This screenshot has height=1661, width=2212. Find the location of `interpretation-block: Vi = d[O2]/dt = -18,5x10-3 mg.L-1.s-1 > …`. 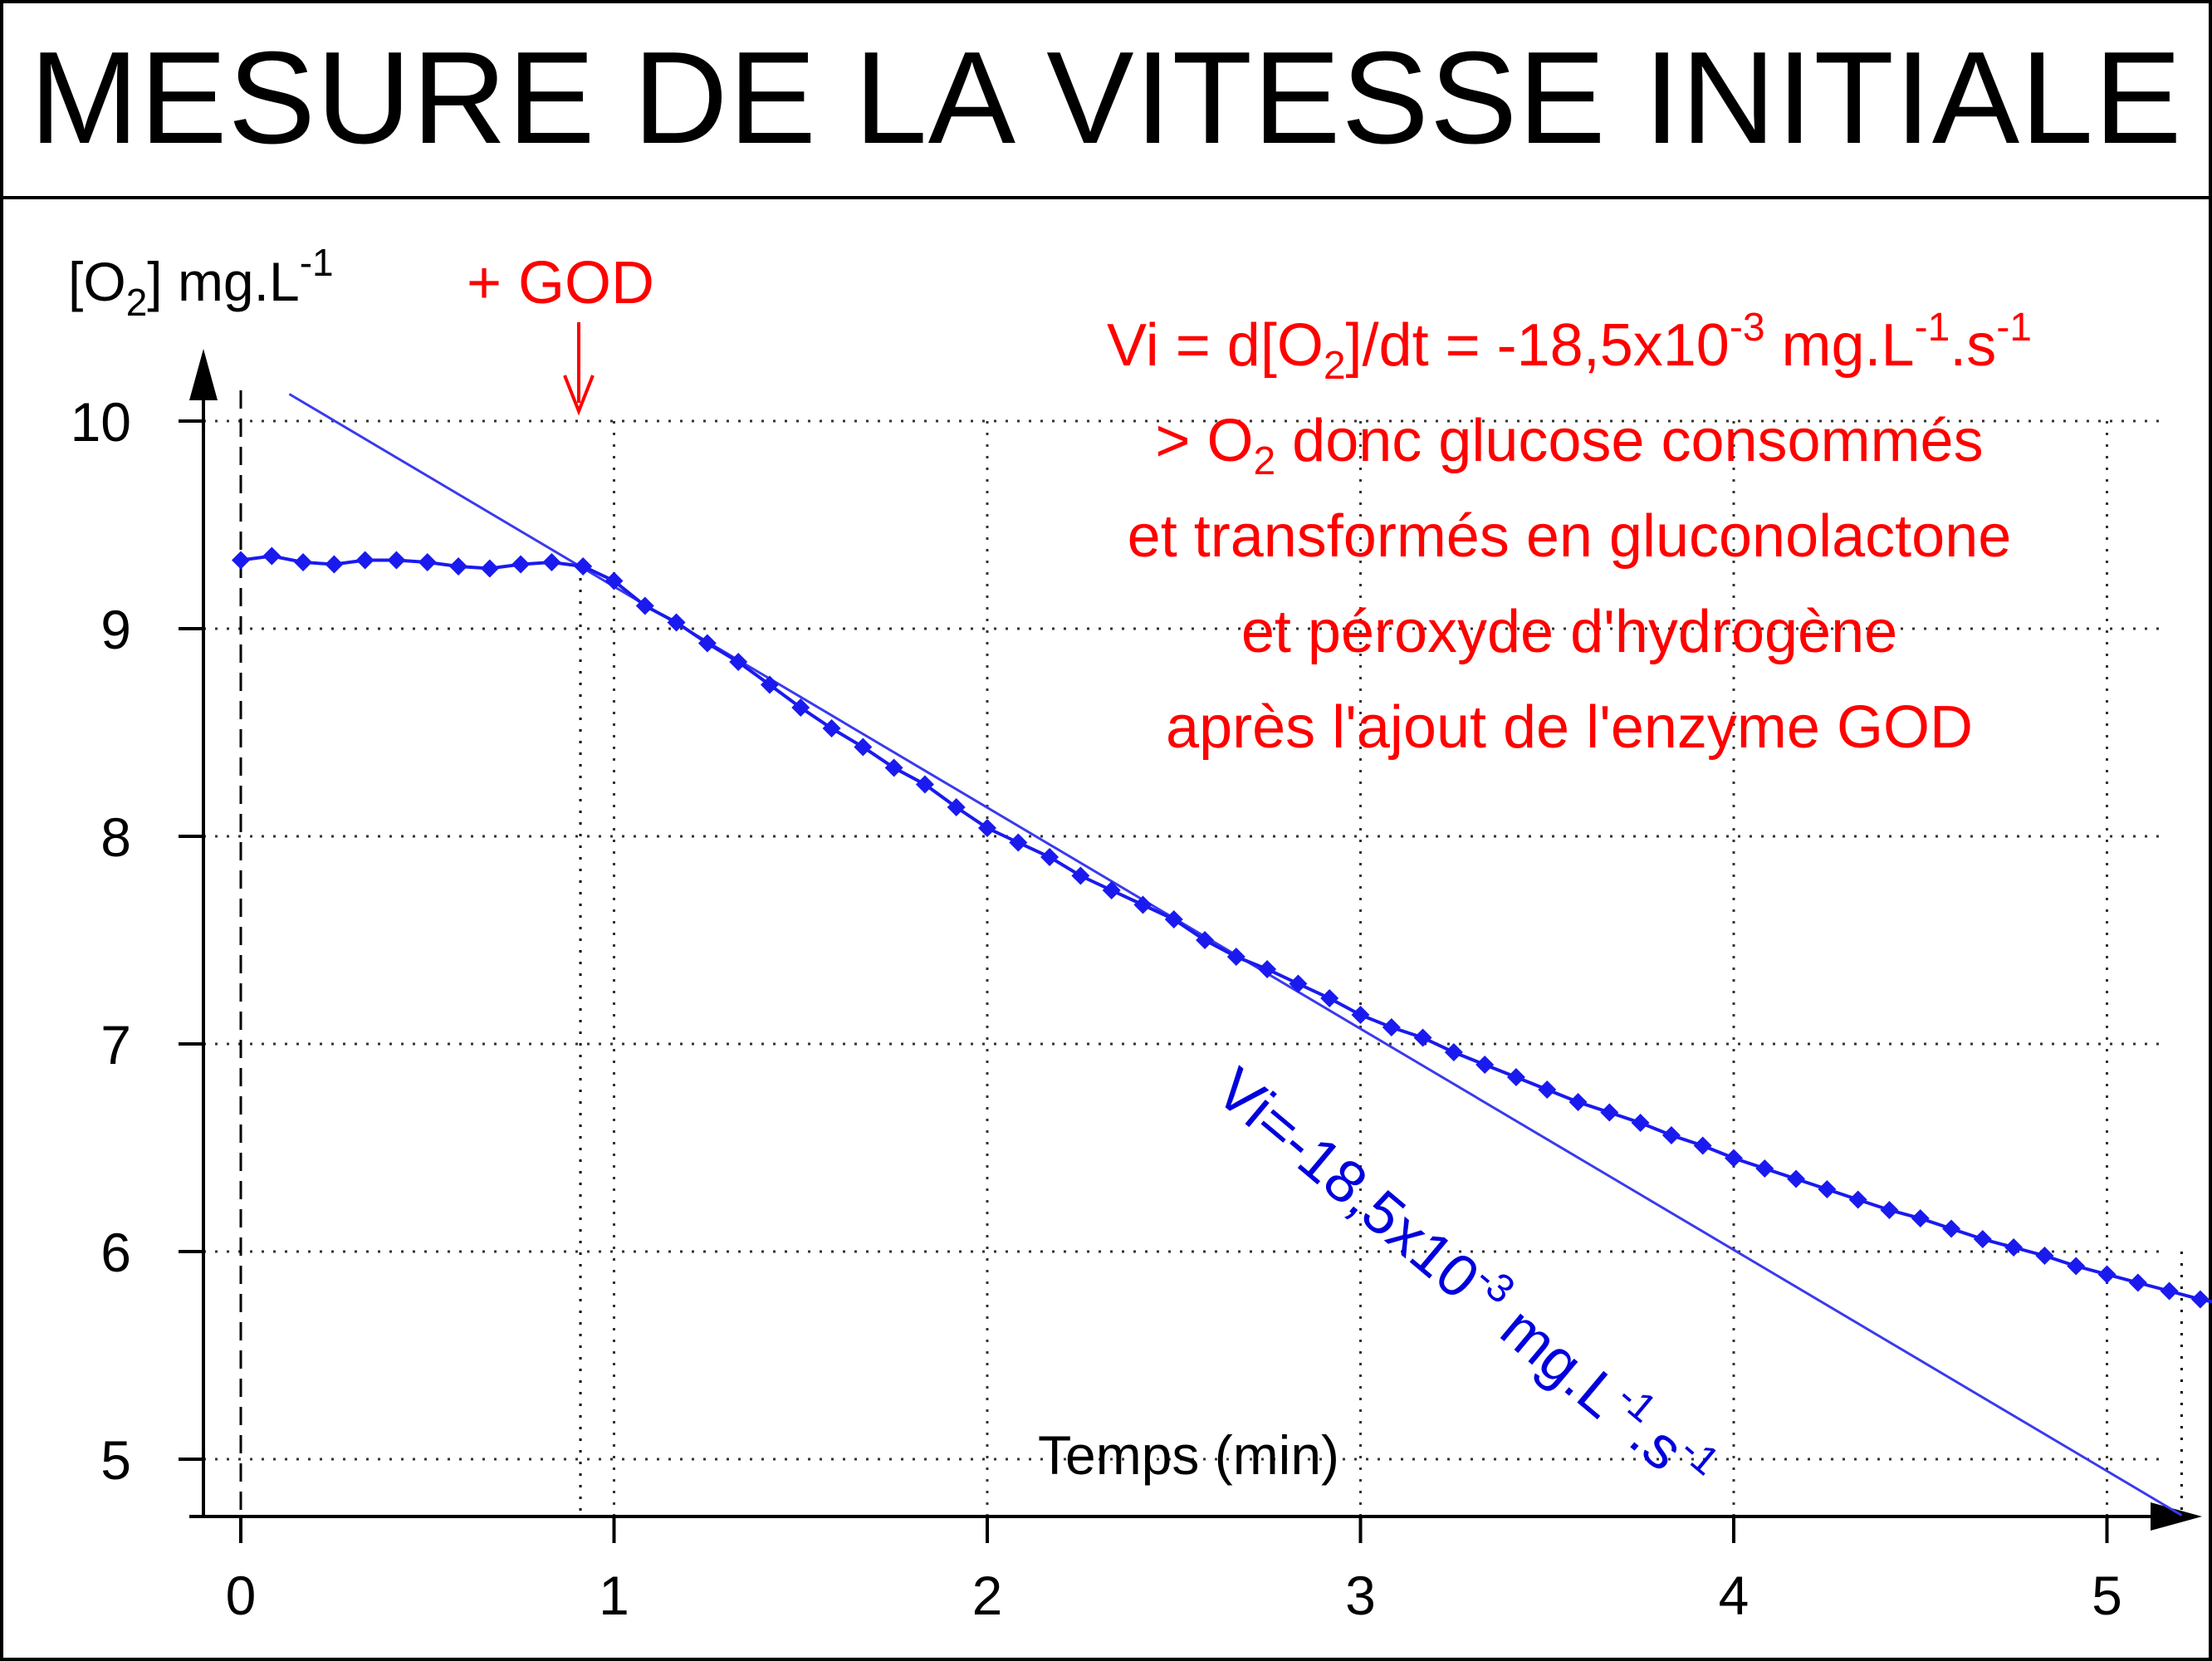

interpretation-block: Vi = d[O2]/dt = -18,5x10-3 mg.L-1.s-1 > … is located at coordinates (1569, 533).